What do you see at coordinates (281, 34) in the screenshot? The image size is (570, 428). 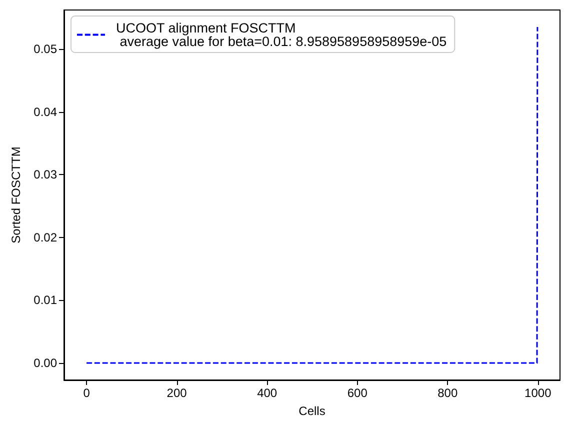 I see `legend-label: UCOOT alignment FOSCTTM average value for beta=0.01: 8.958958958958959e-05` at bounding box center [281, 34].